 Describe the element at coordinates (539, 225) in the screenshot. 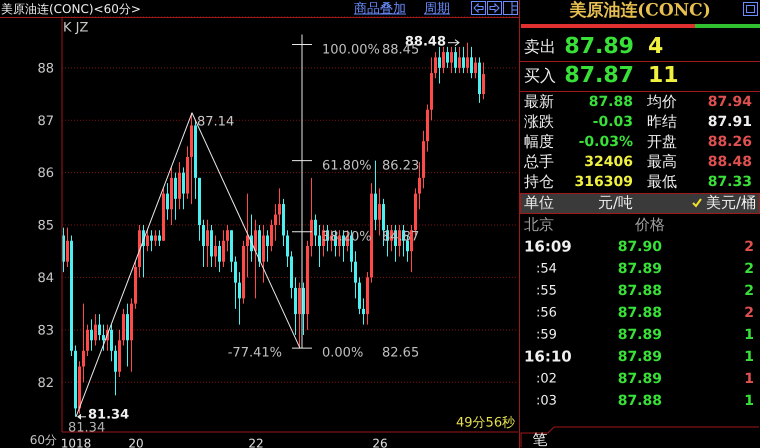

I see `text: 北京` at that location.